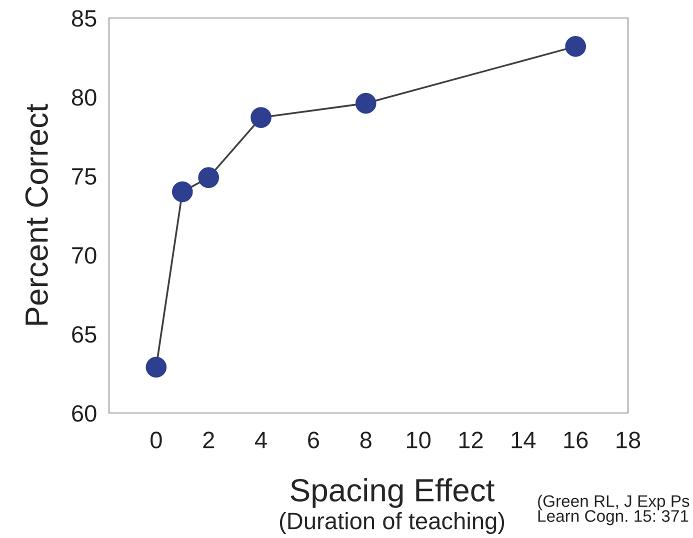 The height and width of the screenshot is (538, 693). What do you see at coordinates (84, 413) in the screenshot?
I see `y-tick-label: 60` at bounding box center [84, 413].